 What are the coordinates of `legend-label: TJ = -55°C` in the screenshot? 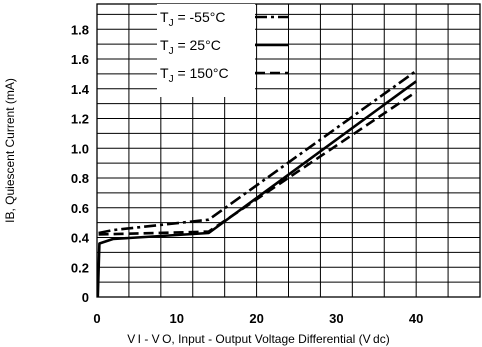 It's located at (192, 19).